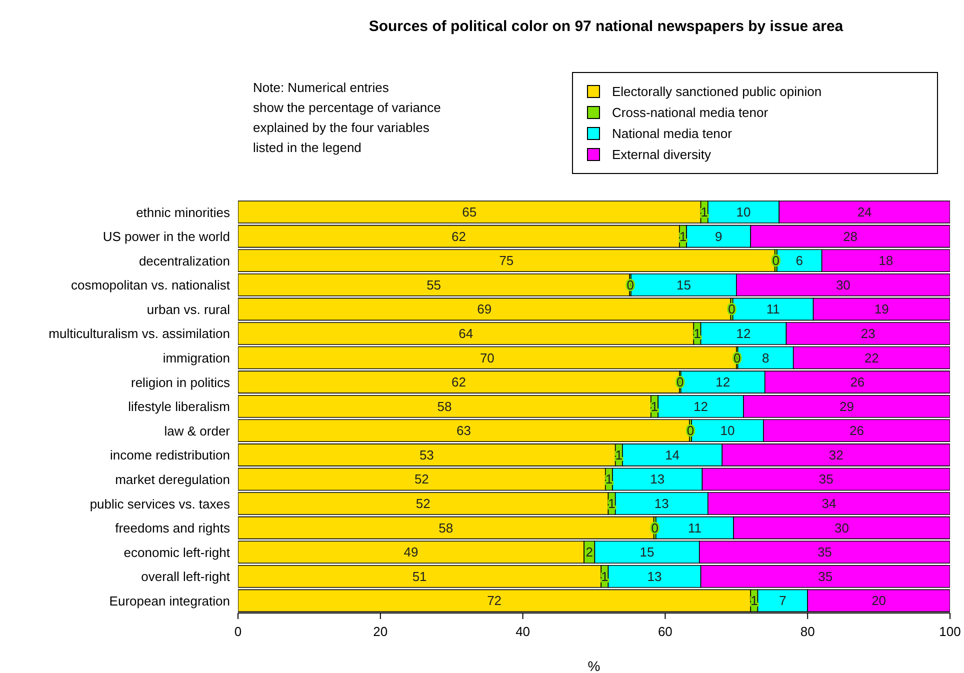 This screenshot has width=964, height=673. I want to click on y-tick-label: decentralization, so click(184, 260).